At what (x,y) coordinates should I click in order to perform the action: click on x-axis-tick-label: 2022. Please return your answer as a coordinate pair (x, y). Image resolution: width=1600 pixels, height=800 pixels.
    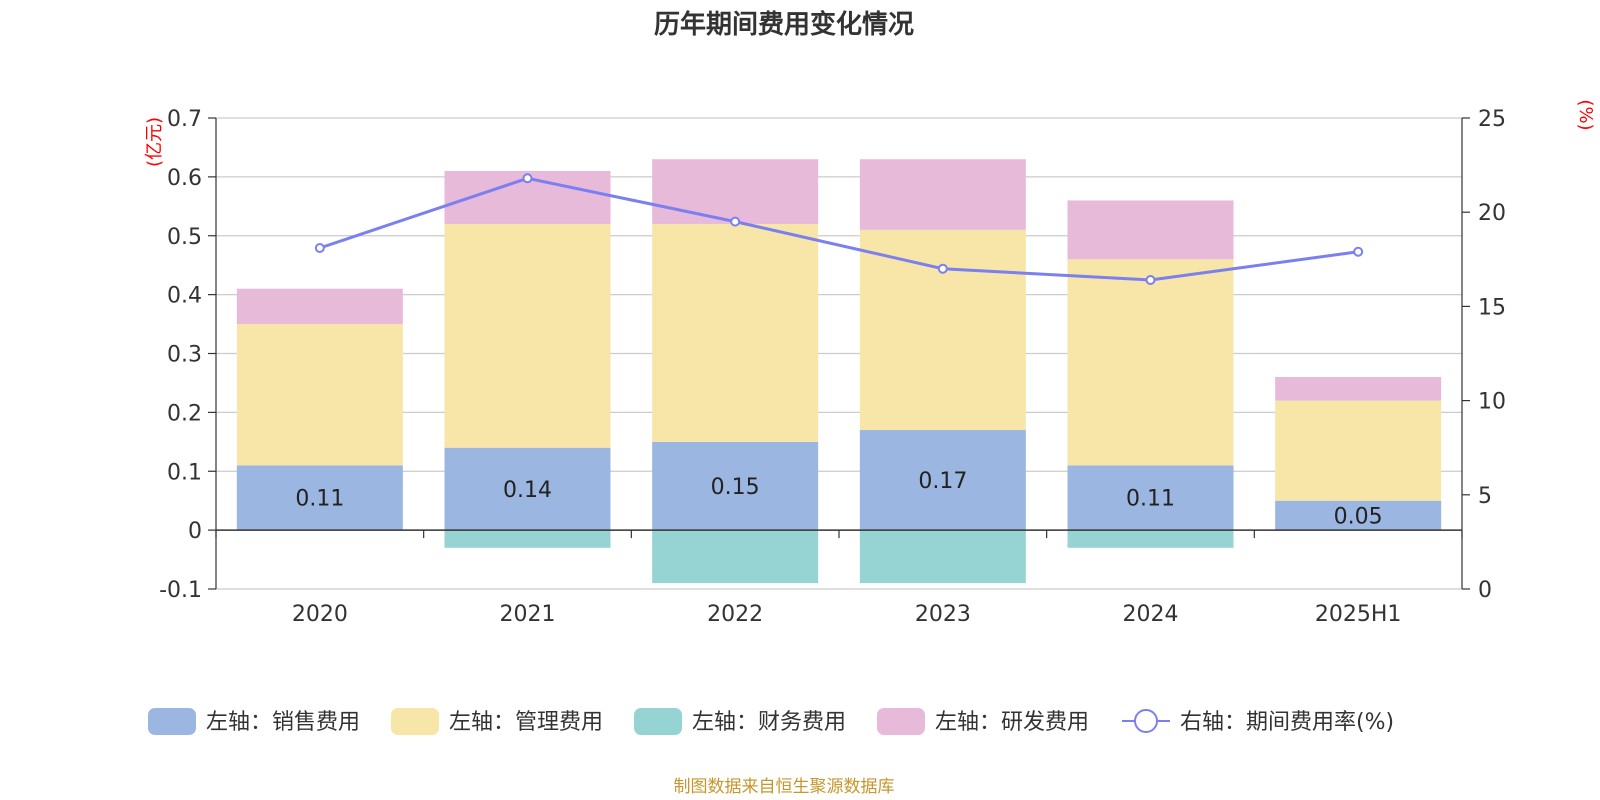
    Looking at the image, I should click on (735, 614).